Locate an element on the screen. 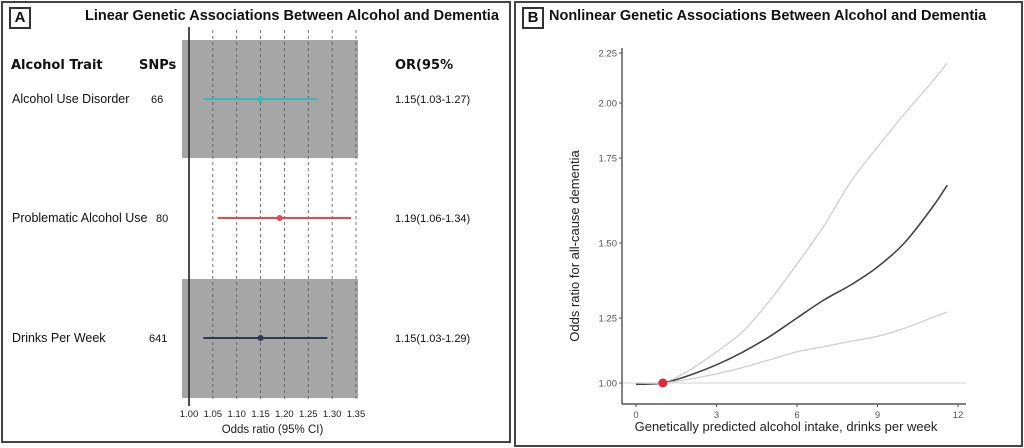 The image size is (1024, 448). header-snps: SNPs is located at coordinates (158, 65).